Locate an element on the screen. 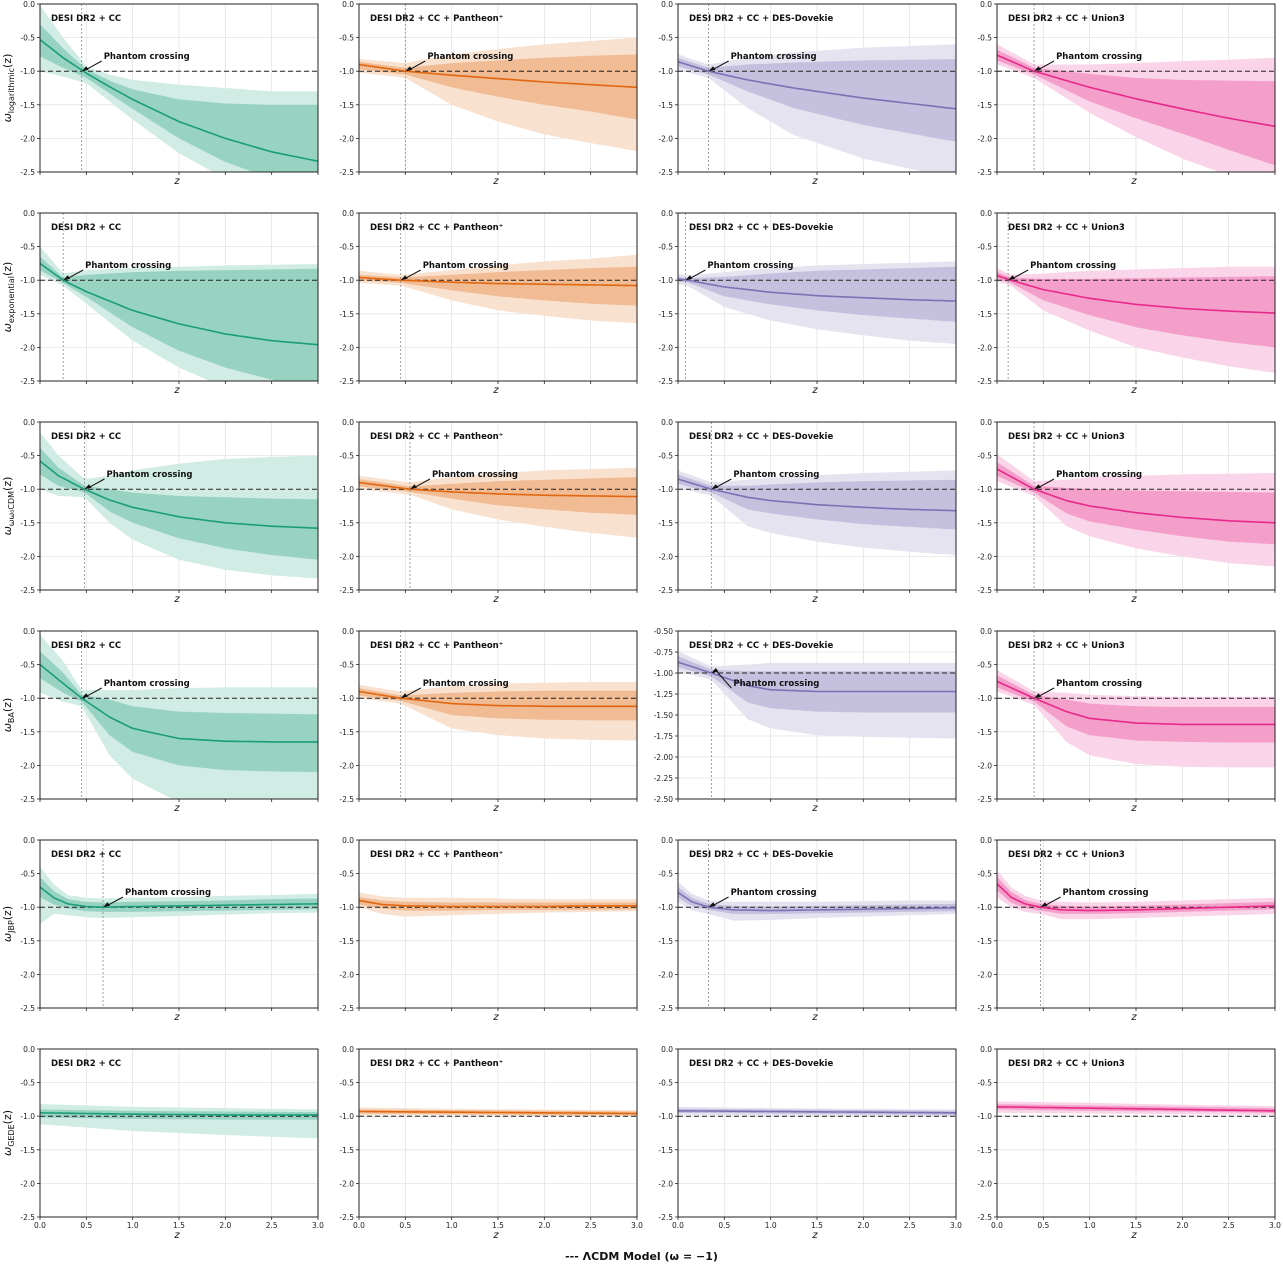  y-axis-label: ωJBP(z) is located at coordinates (8, 924).